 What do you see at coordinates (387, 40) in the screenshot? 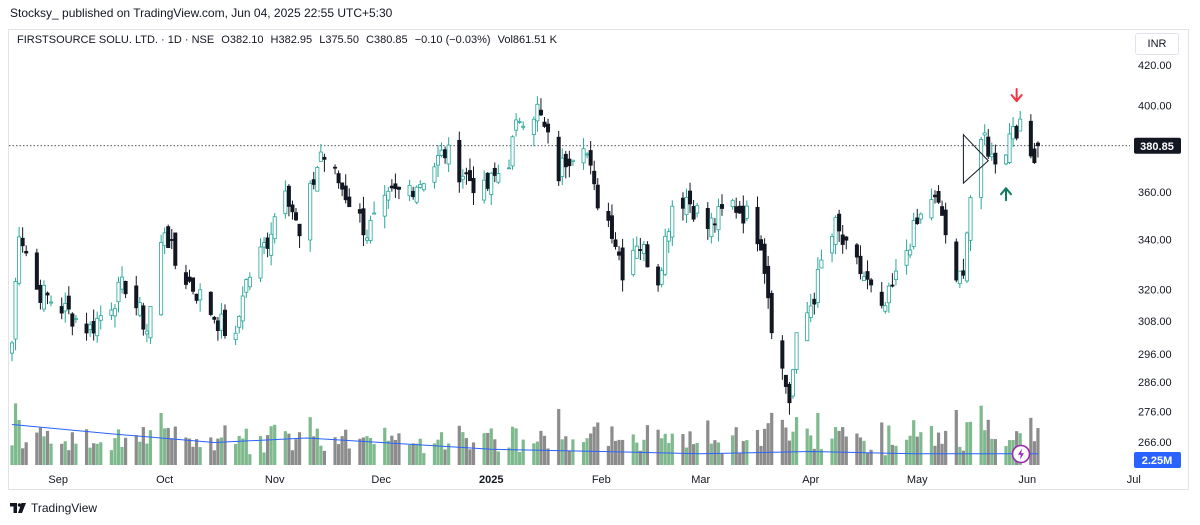
I see `close-value: C380.85` at bounding box center [387, 40].